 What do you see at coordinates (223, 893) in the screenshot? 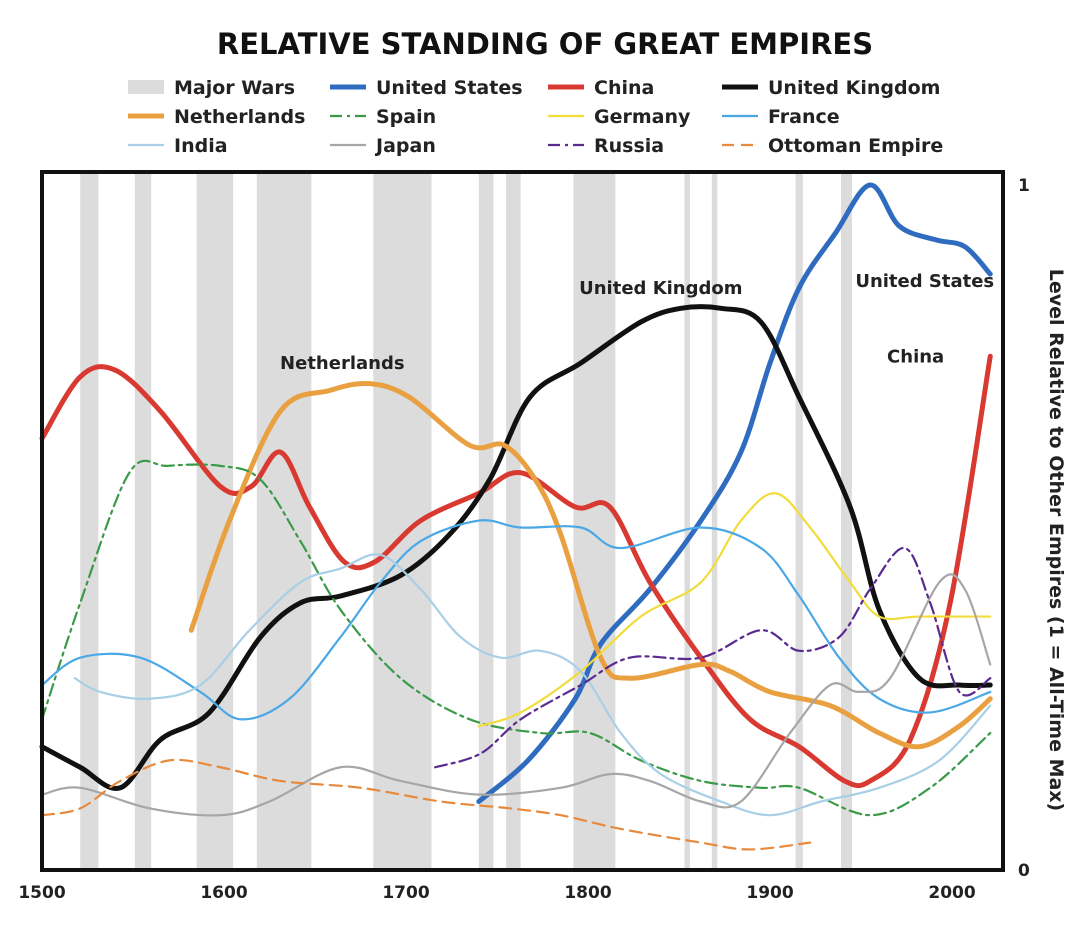
I see `x-tick-label: 1600` at bounding box center [223, 893].